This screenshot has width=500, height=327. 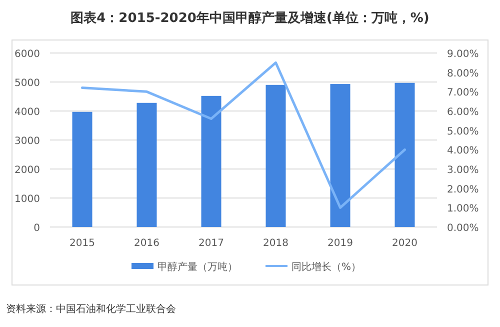 What do you see at coordinates (27, 83) in the screenshot?
I see `y-tick-label: 5000` at bounding box center [27, 83].